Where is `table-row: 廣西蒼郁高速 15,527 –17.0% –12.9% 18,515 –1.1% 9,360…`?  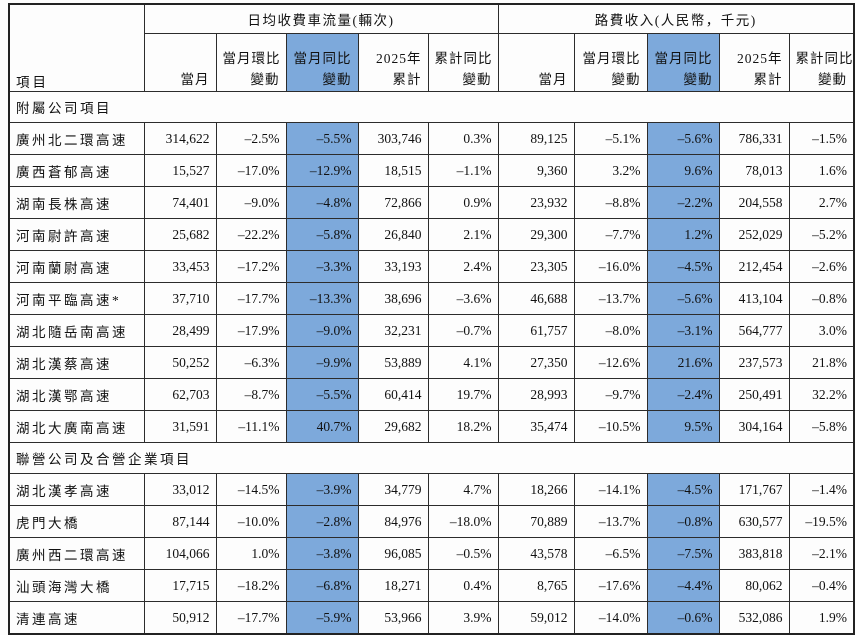 table-row: 廣西蒼郁高速 15,527 –17.0% –12.9% 18,515 –1.1% 9,360… is located at coordinates (431, 170).